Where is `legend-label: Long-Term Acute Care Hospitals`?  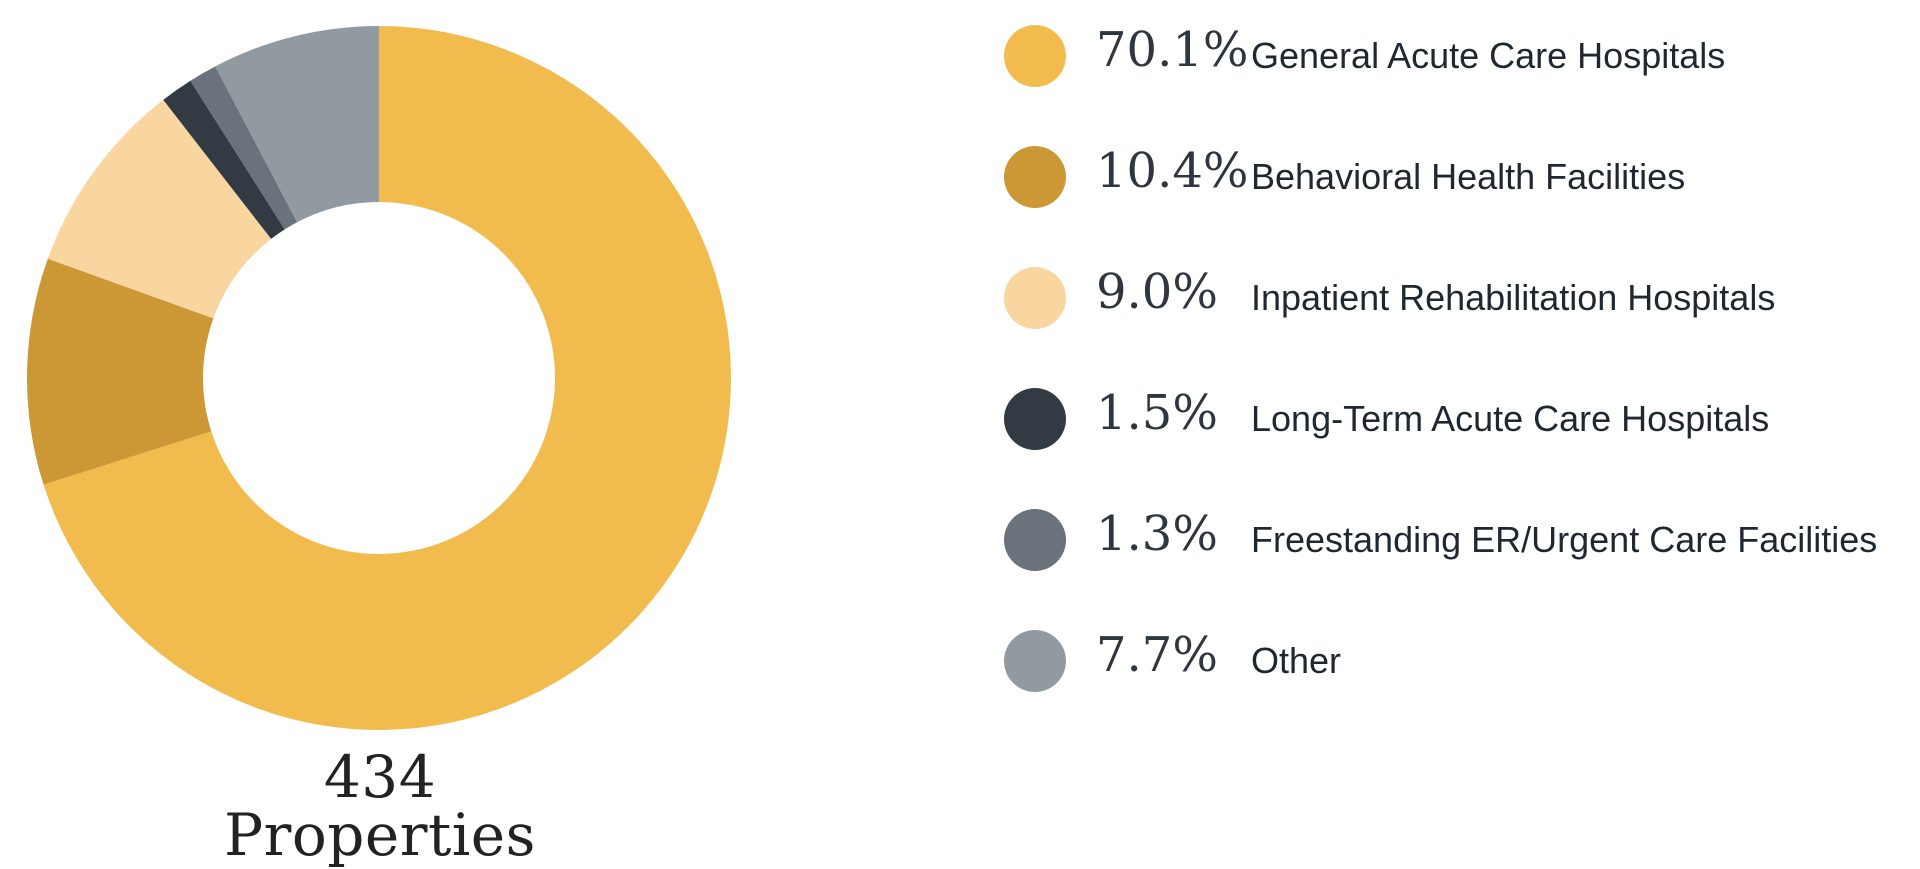
legend-label: Long-Term Acute Care Hospitals is located at coordinates (1510, 418).